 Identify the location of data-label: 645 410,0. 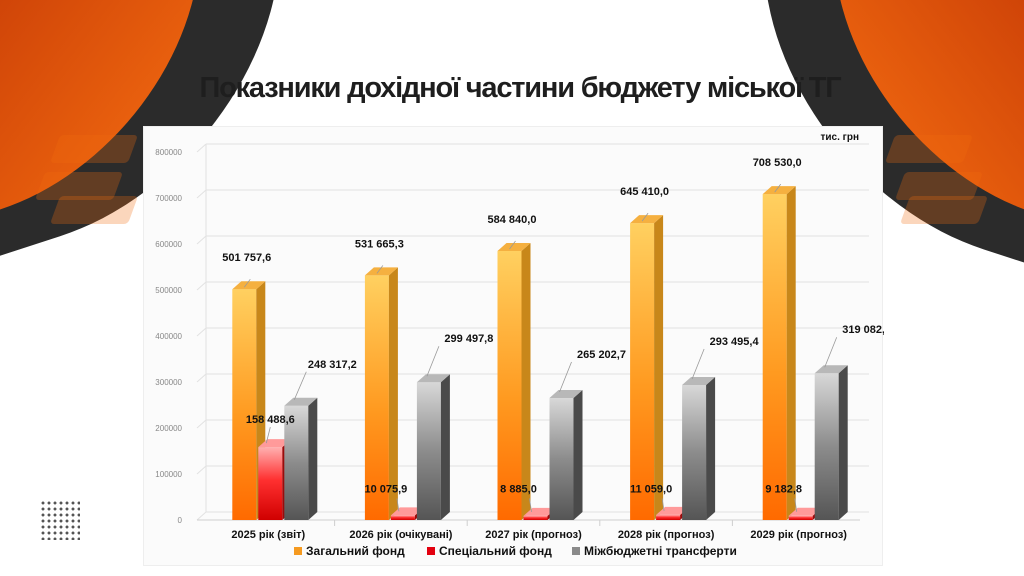
(644, 192).